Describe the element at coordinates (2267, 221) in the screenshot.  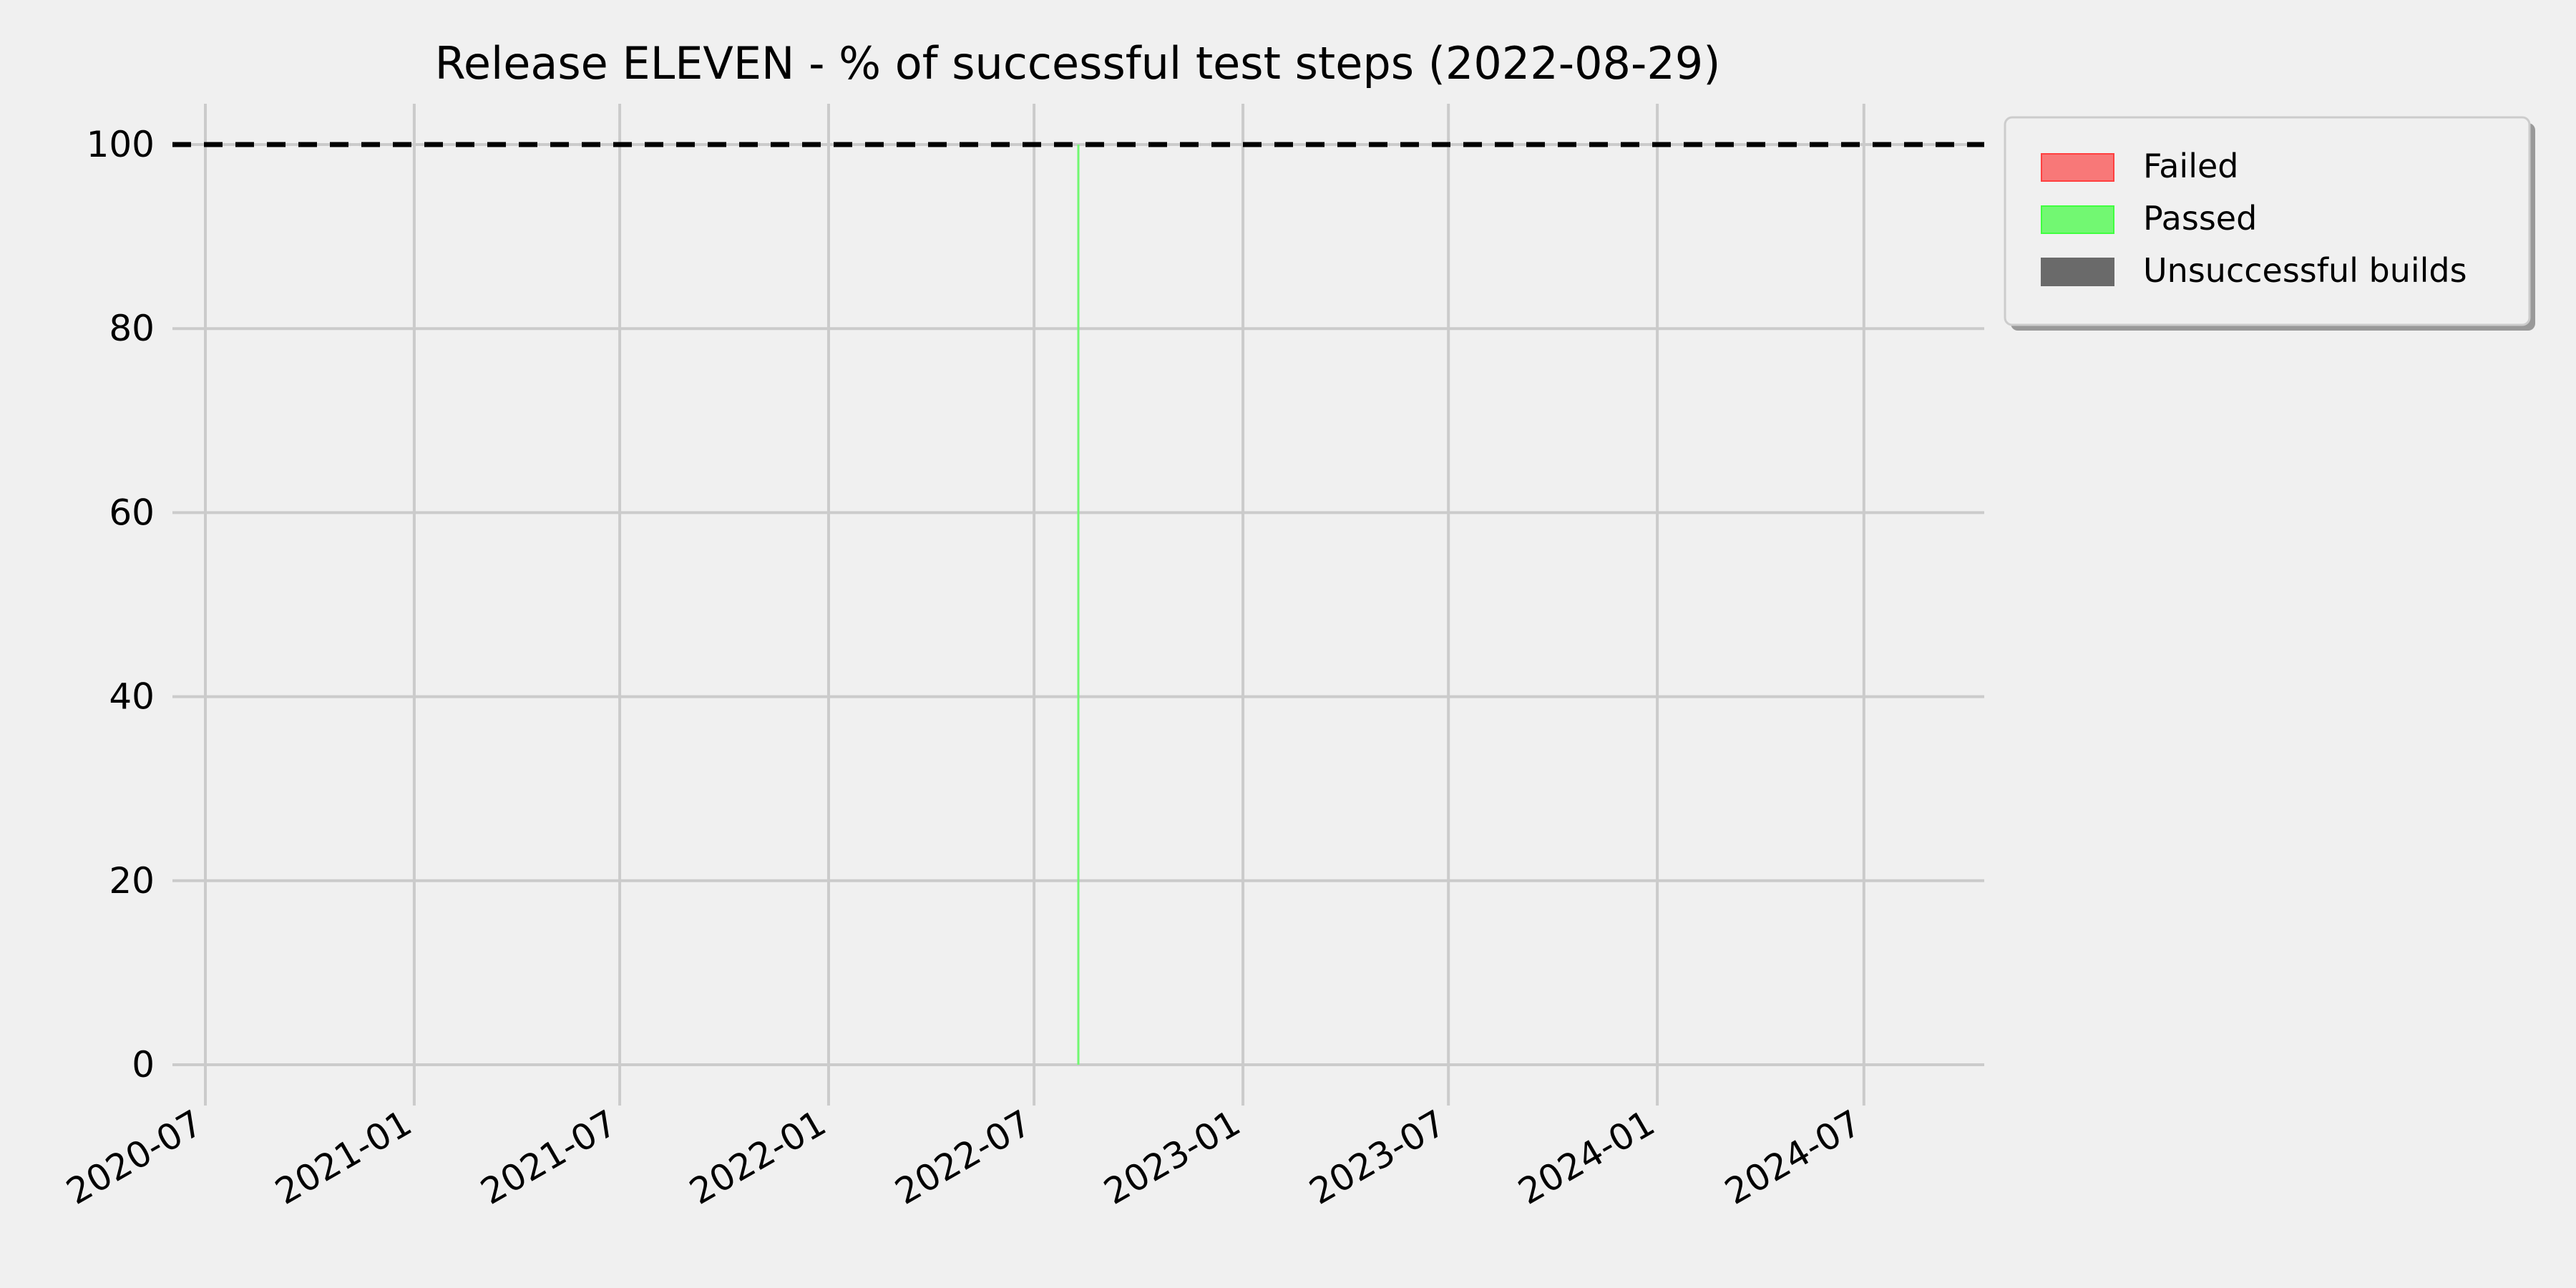
I see `legend-box` at that location.